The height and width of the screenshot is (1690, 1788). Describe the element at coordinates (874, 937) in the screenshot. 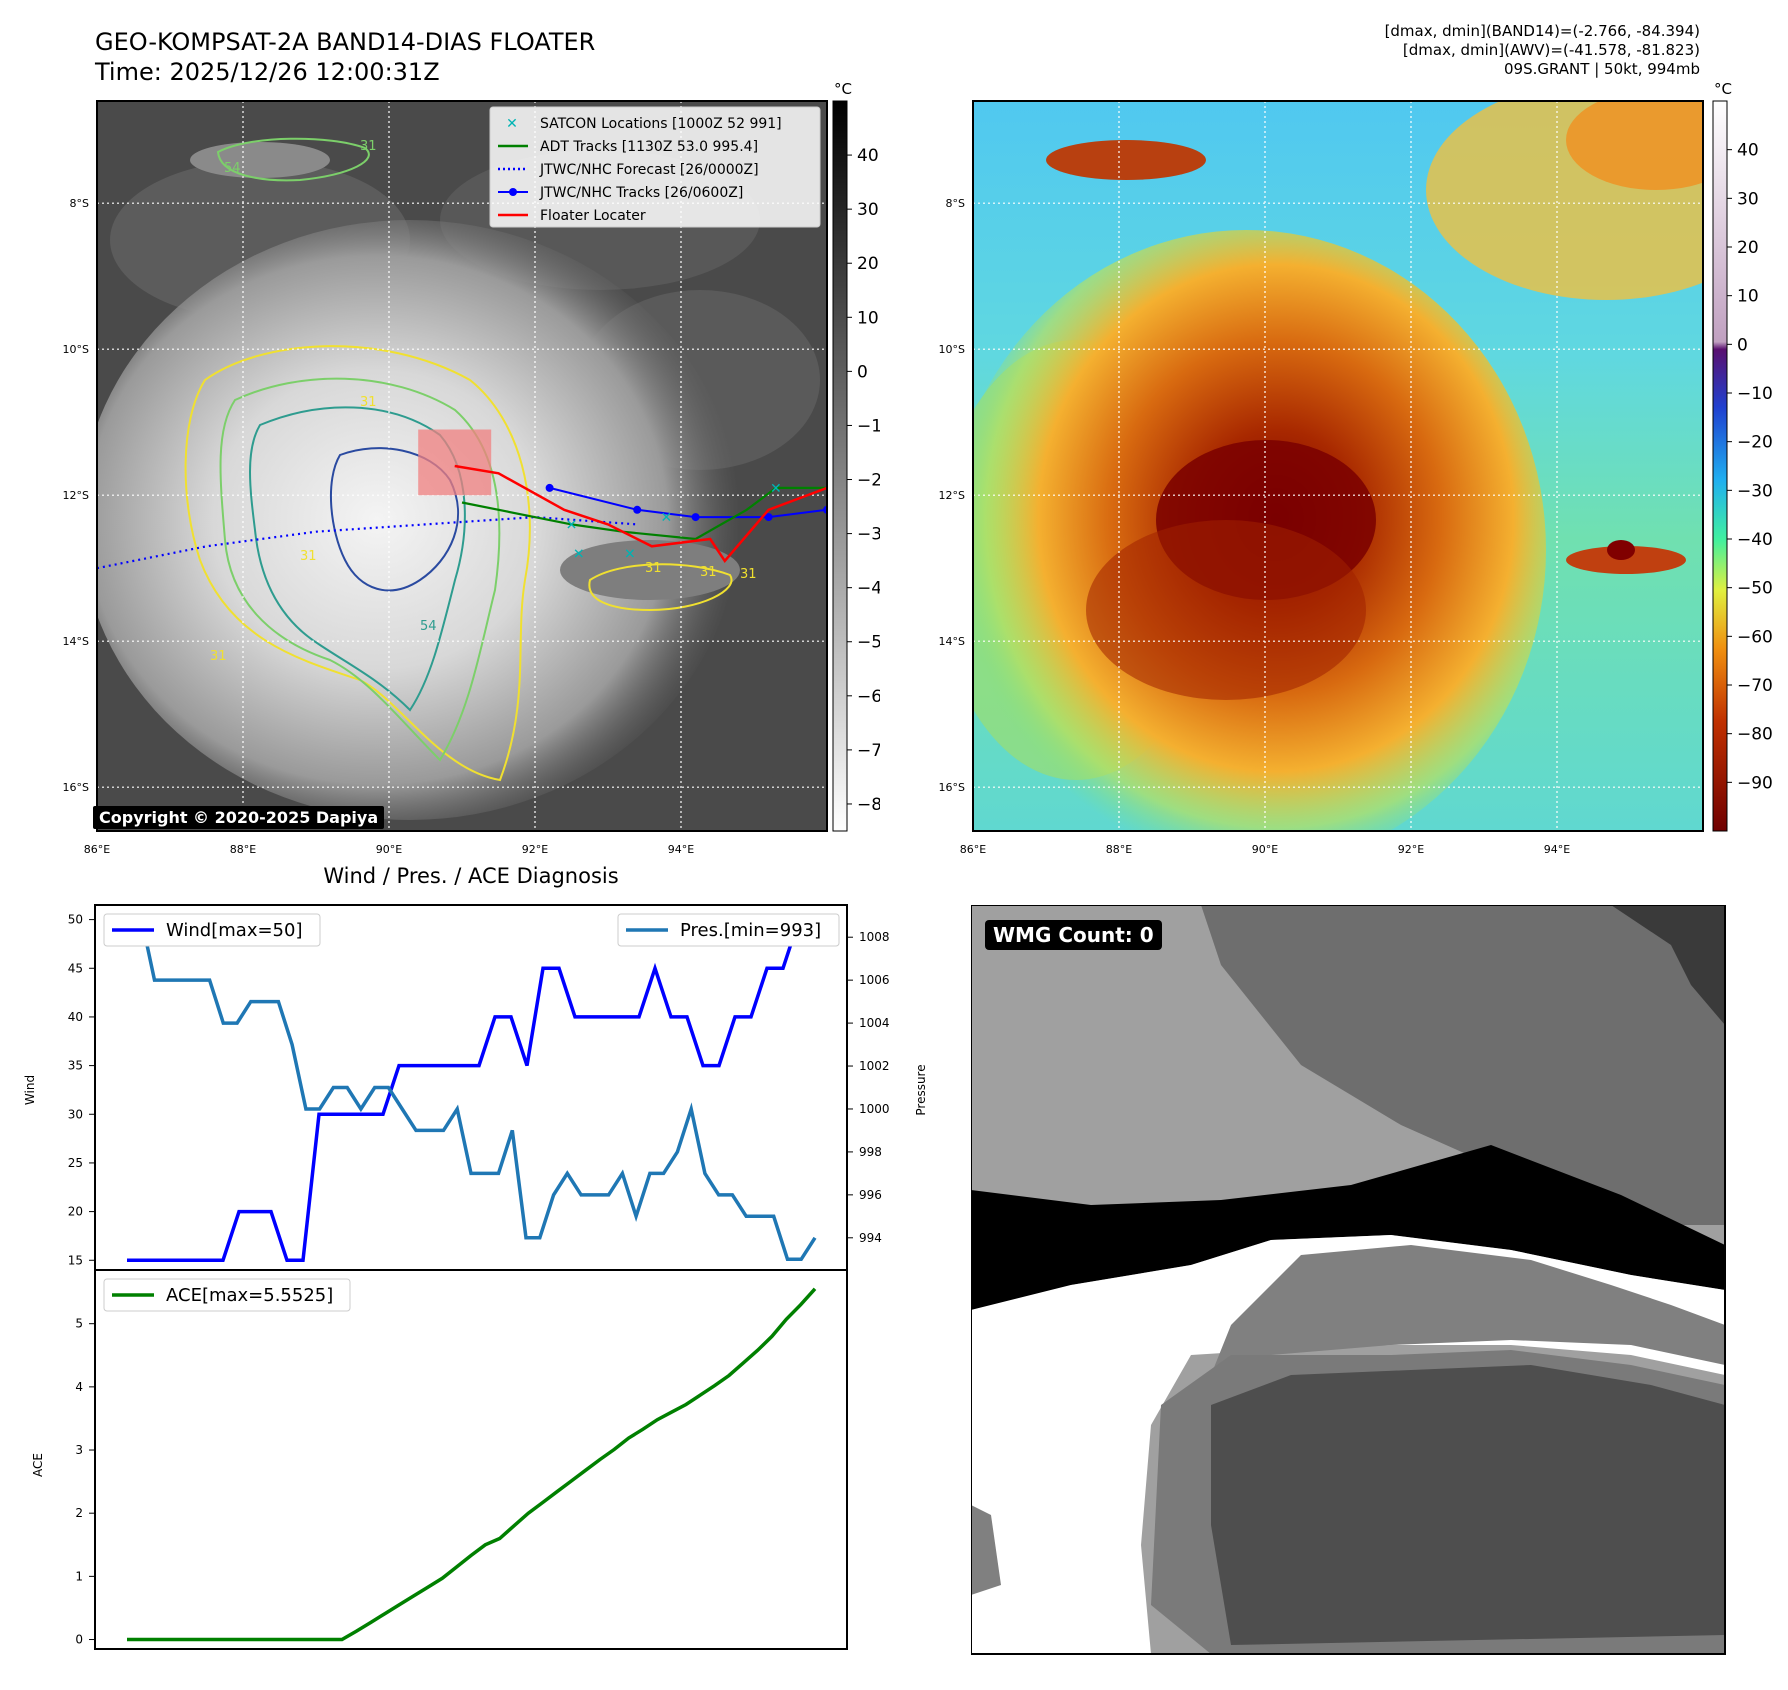

I see `pressure-tick-label: 1008` at that location.